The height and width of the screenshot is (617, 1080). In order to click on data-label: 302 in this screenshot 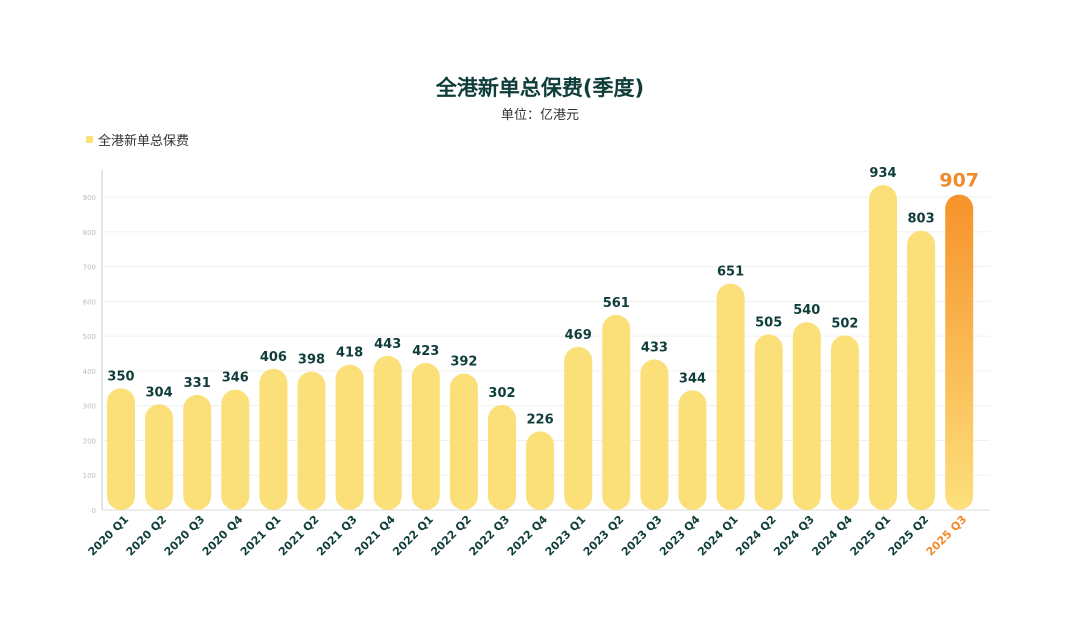, I will do `click(501, 393)`.